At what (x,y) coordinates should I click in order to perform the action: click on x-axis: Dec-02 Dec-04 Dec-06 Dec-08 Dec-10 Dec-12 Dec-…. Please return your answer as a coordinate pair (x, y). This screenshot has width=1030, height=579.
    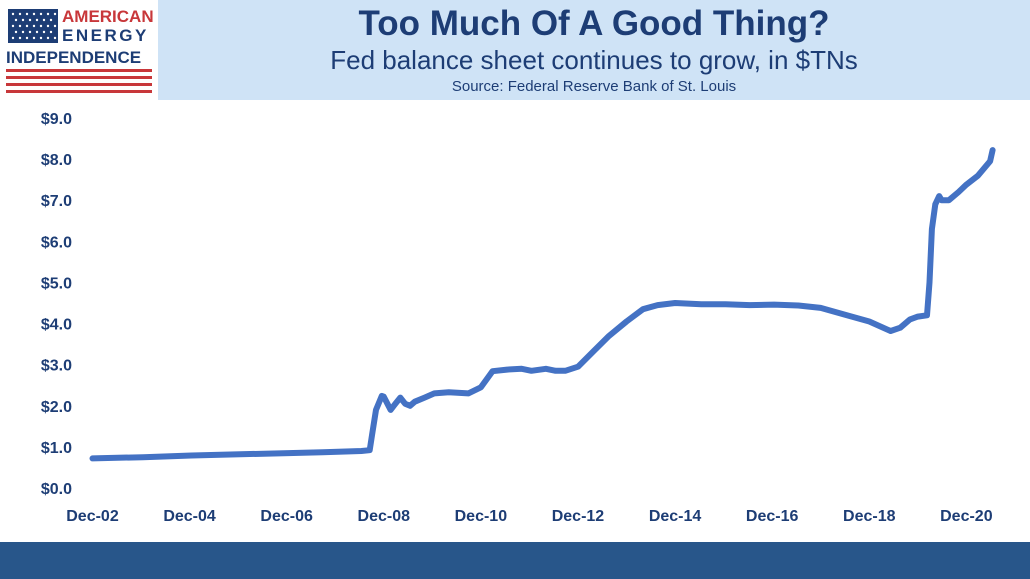
    Looking at the image, I should click on (529, 516).